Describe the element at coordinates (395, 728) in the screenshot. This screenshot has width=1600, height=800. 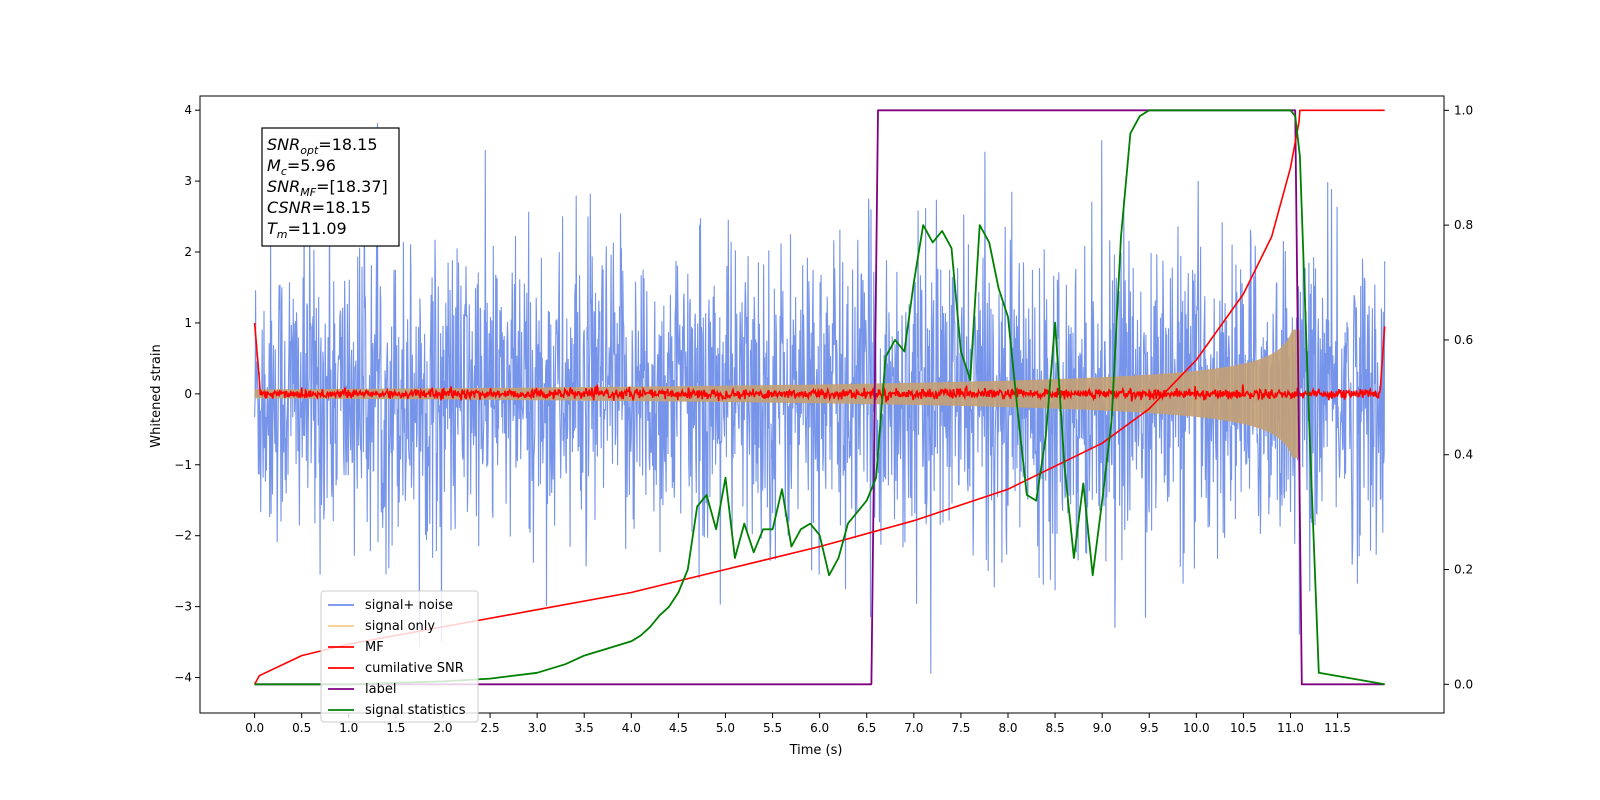
I see `x-tick-label: 1.5` at that location.